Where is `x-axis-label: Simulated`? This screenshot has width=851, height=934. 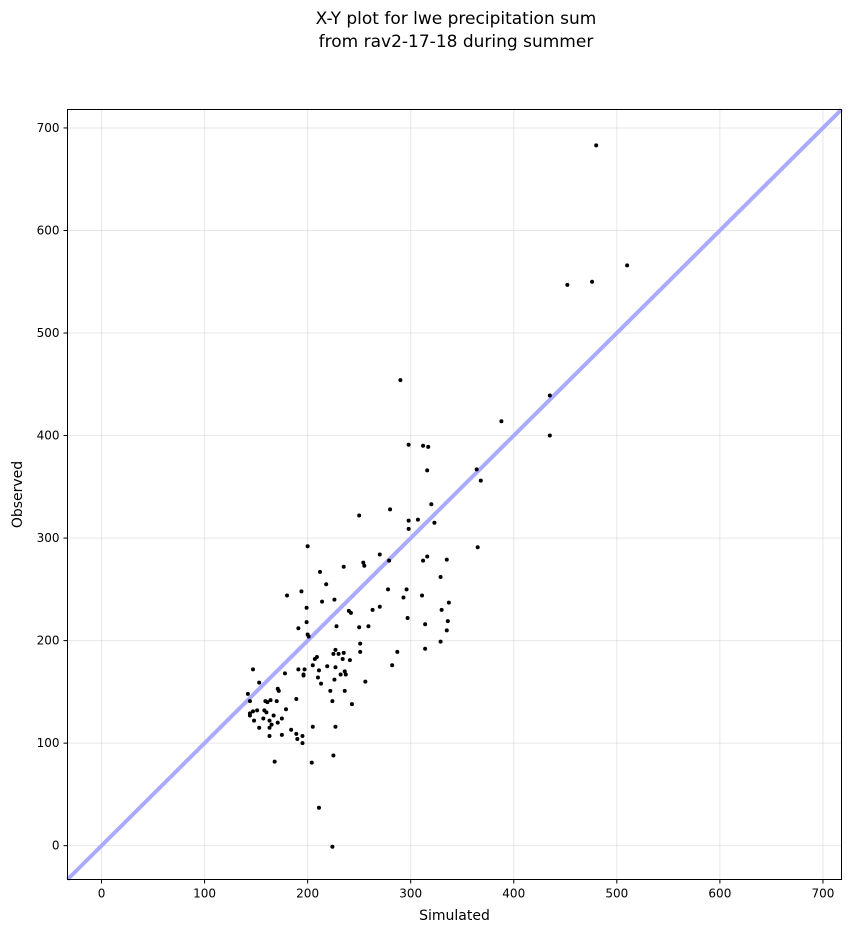 x-axis-label: Simulated is located at coordinates (454, 916).